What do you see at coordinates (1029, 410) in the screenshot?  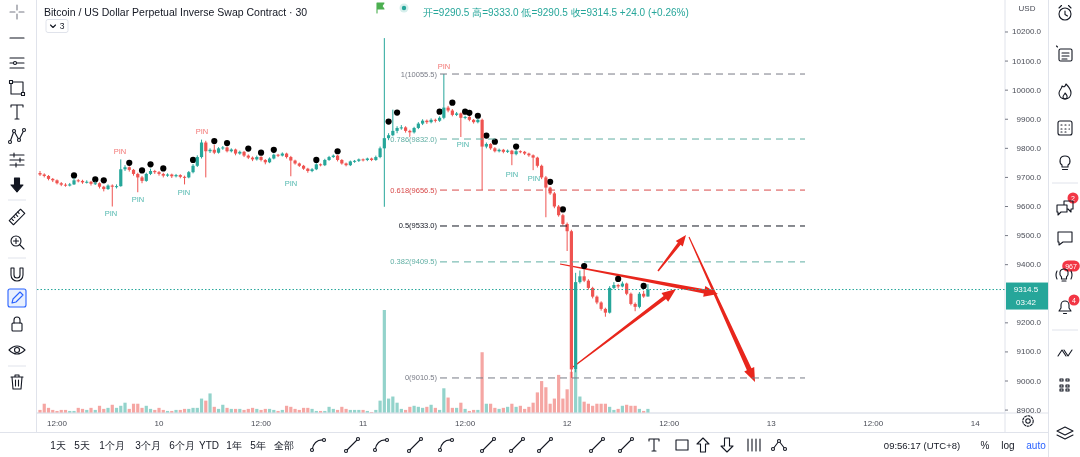 I see `y-tick-label: 8900.0` at bounding box center [1029, 410].